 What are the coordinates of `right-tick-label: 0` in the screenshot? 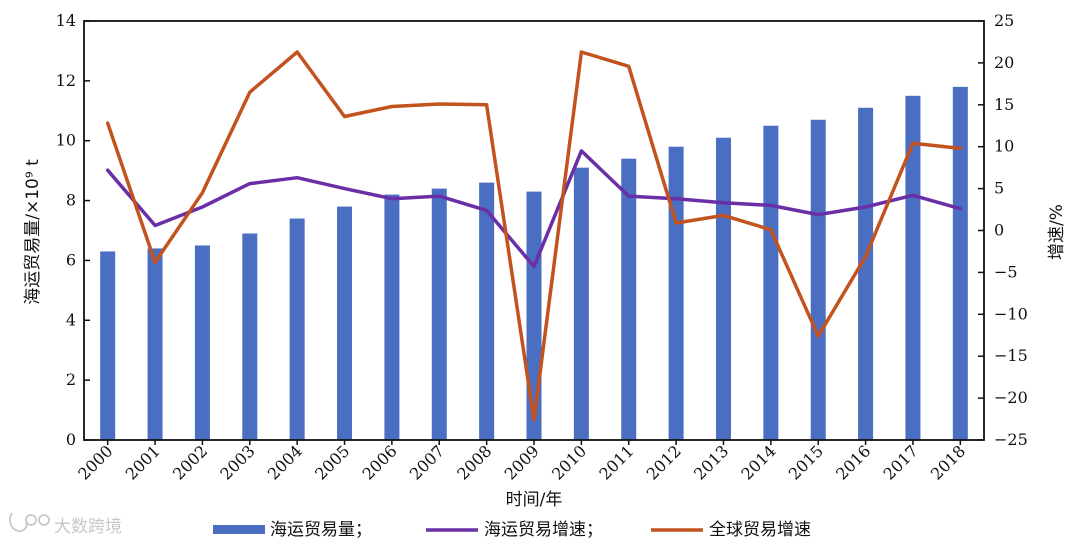 It's located at (999, 230).